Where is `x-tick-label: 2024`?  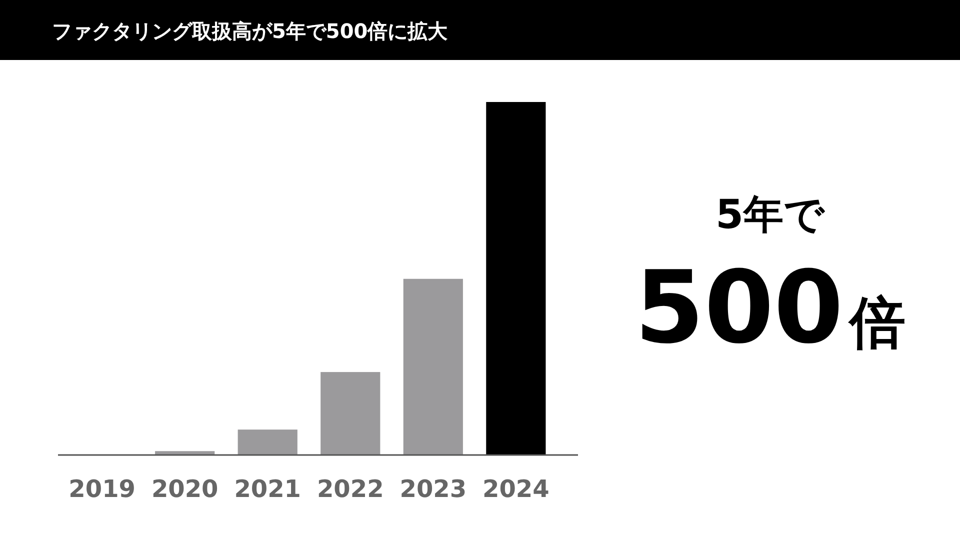
x-tick-label: 2024 is located at coordinates (516, 489).